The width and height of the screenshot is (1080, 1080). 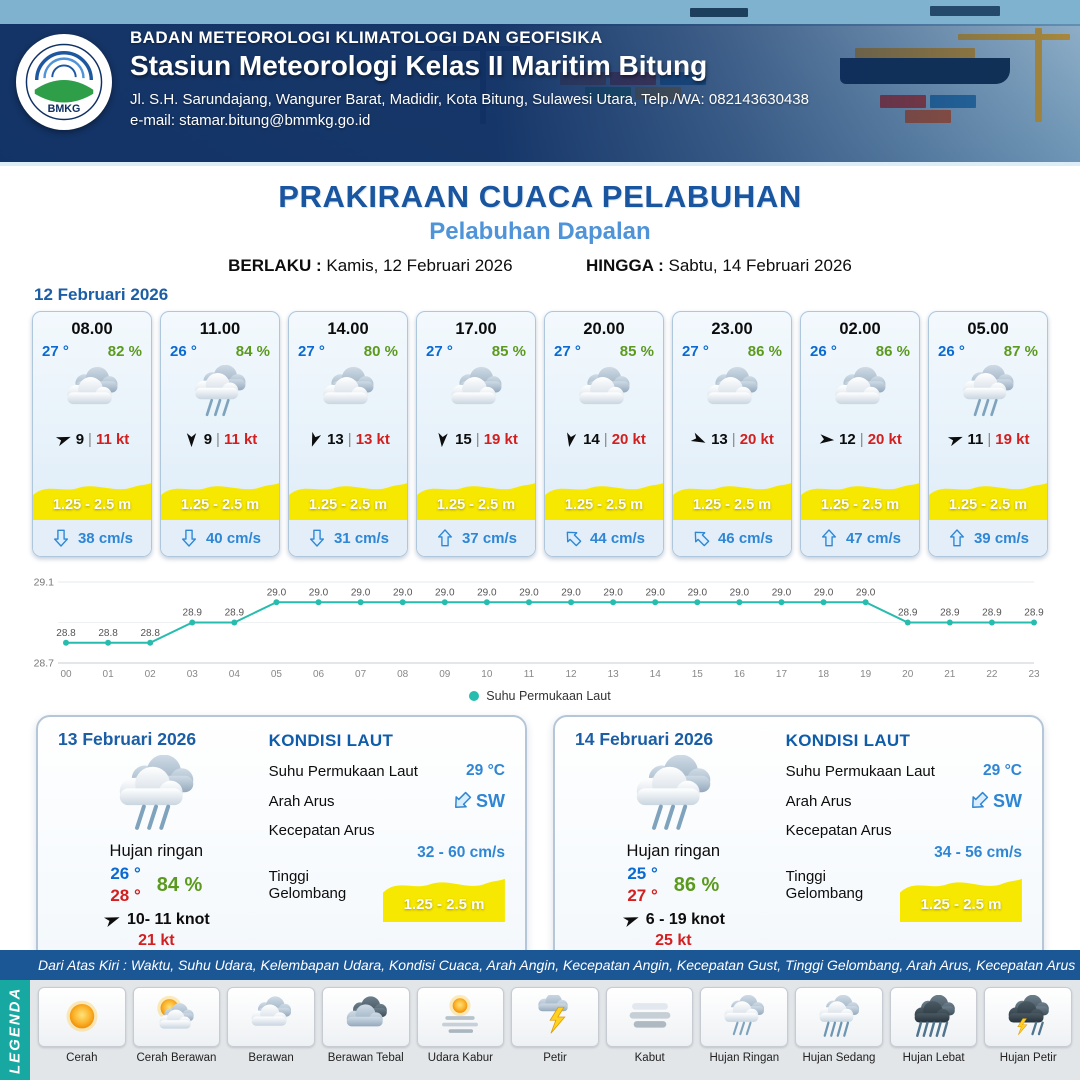 I want to click on wind-speed: 9, so click(x=80, y=439).